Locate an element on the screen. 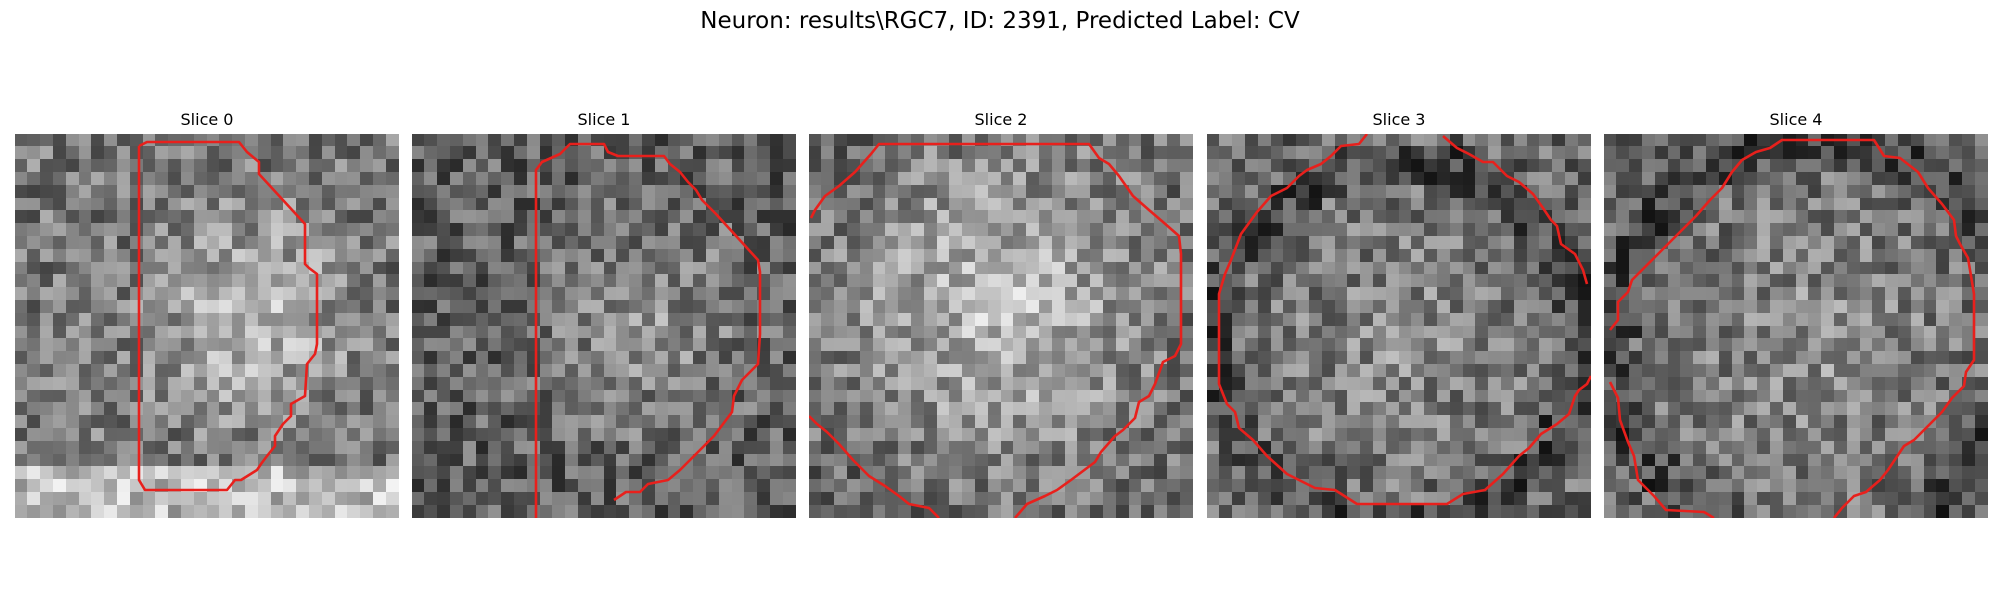 This screenshot has width=2000, height=600. slice-title-2: Slice 2 is located at coordinates (1001, 119).